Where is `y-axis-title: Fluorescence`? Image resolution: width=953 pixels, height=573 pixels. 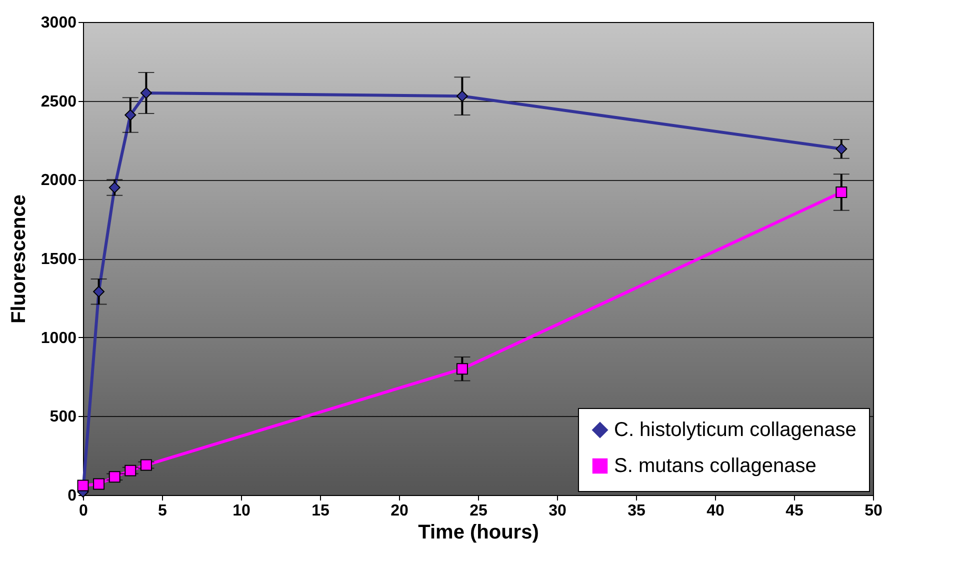
y-axis-title: Fluorescence is located at coordinates (19, 259).